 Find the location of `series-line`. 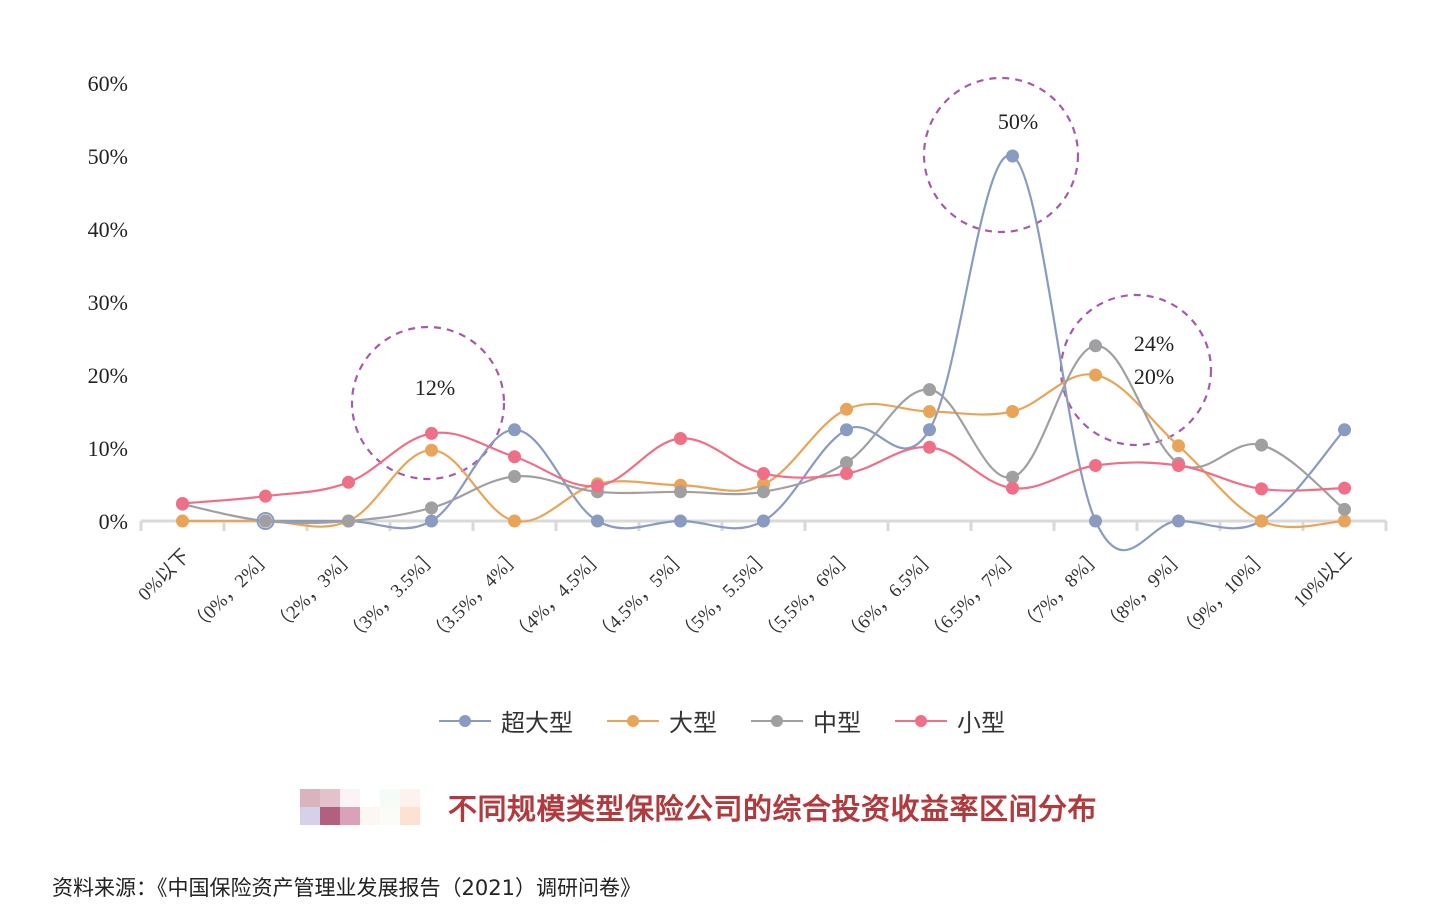

series-line is located at coordinates (763, 451).